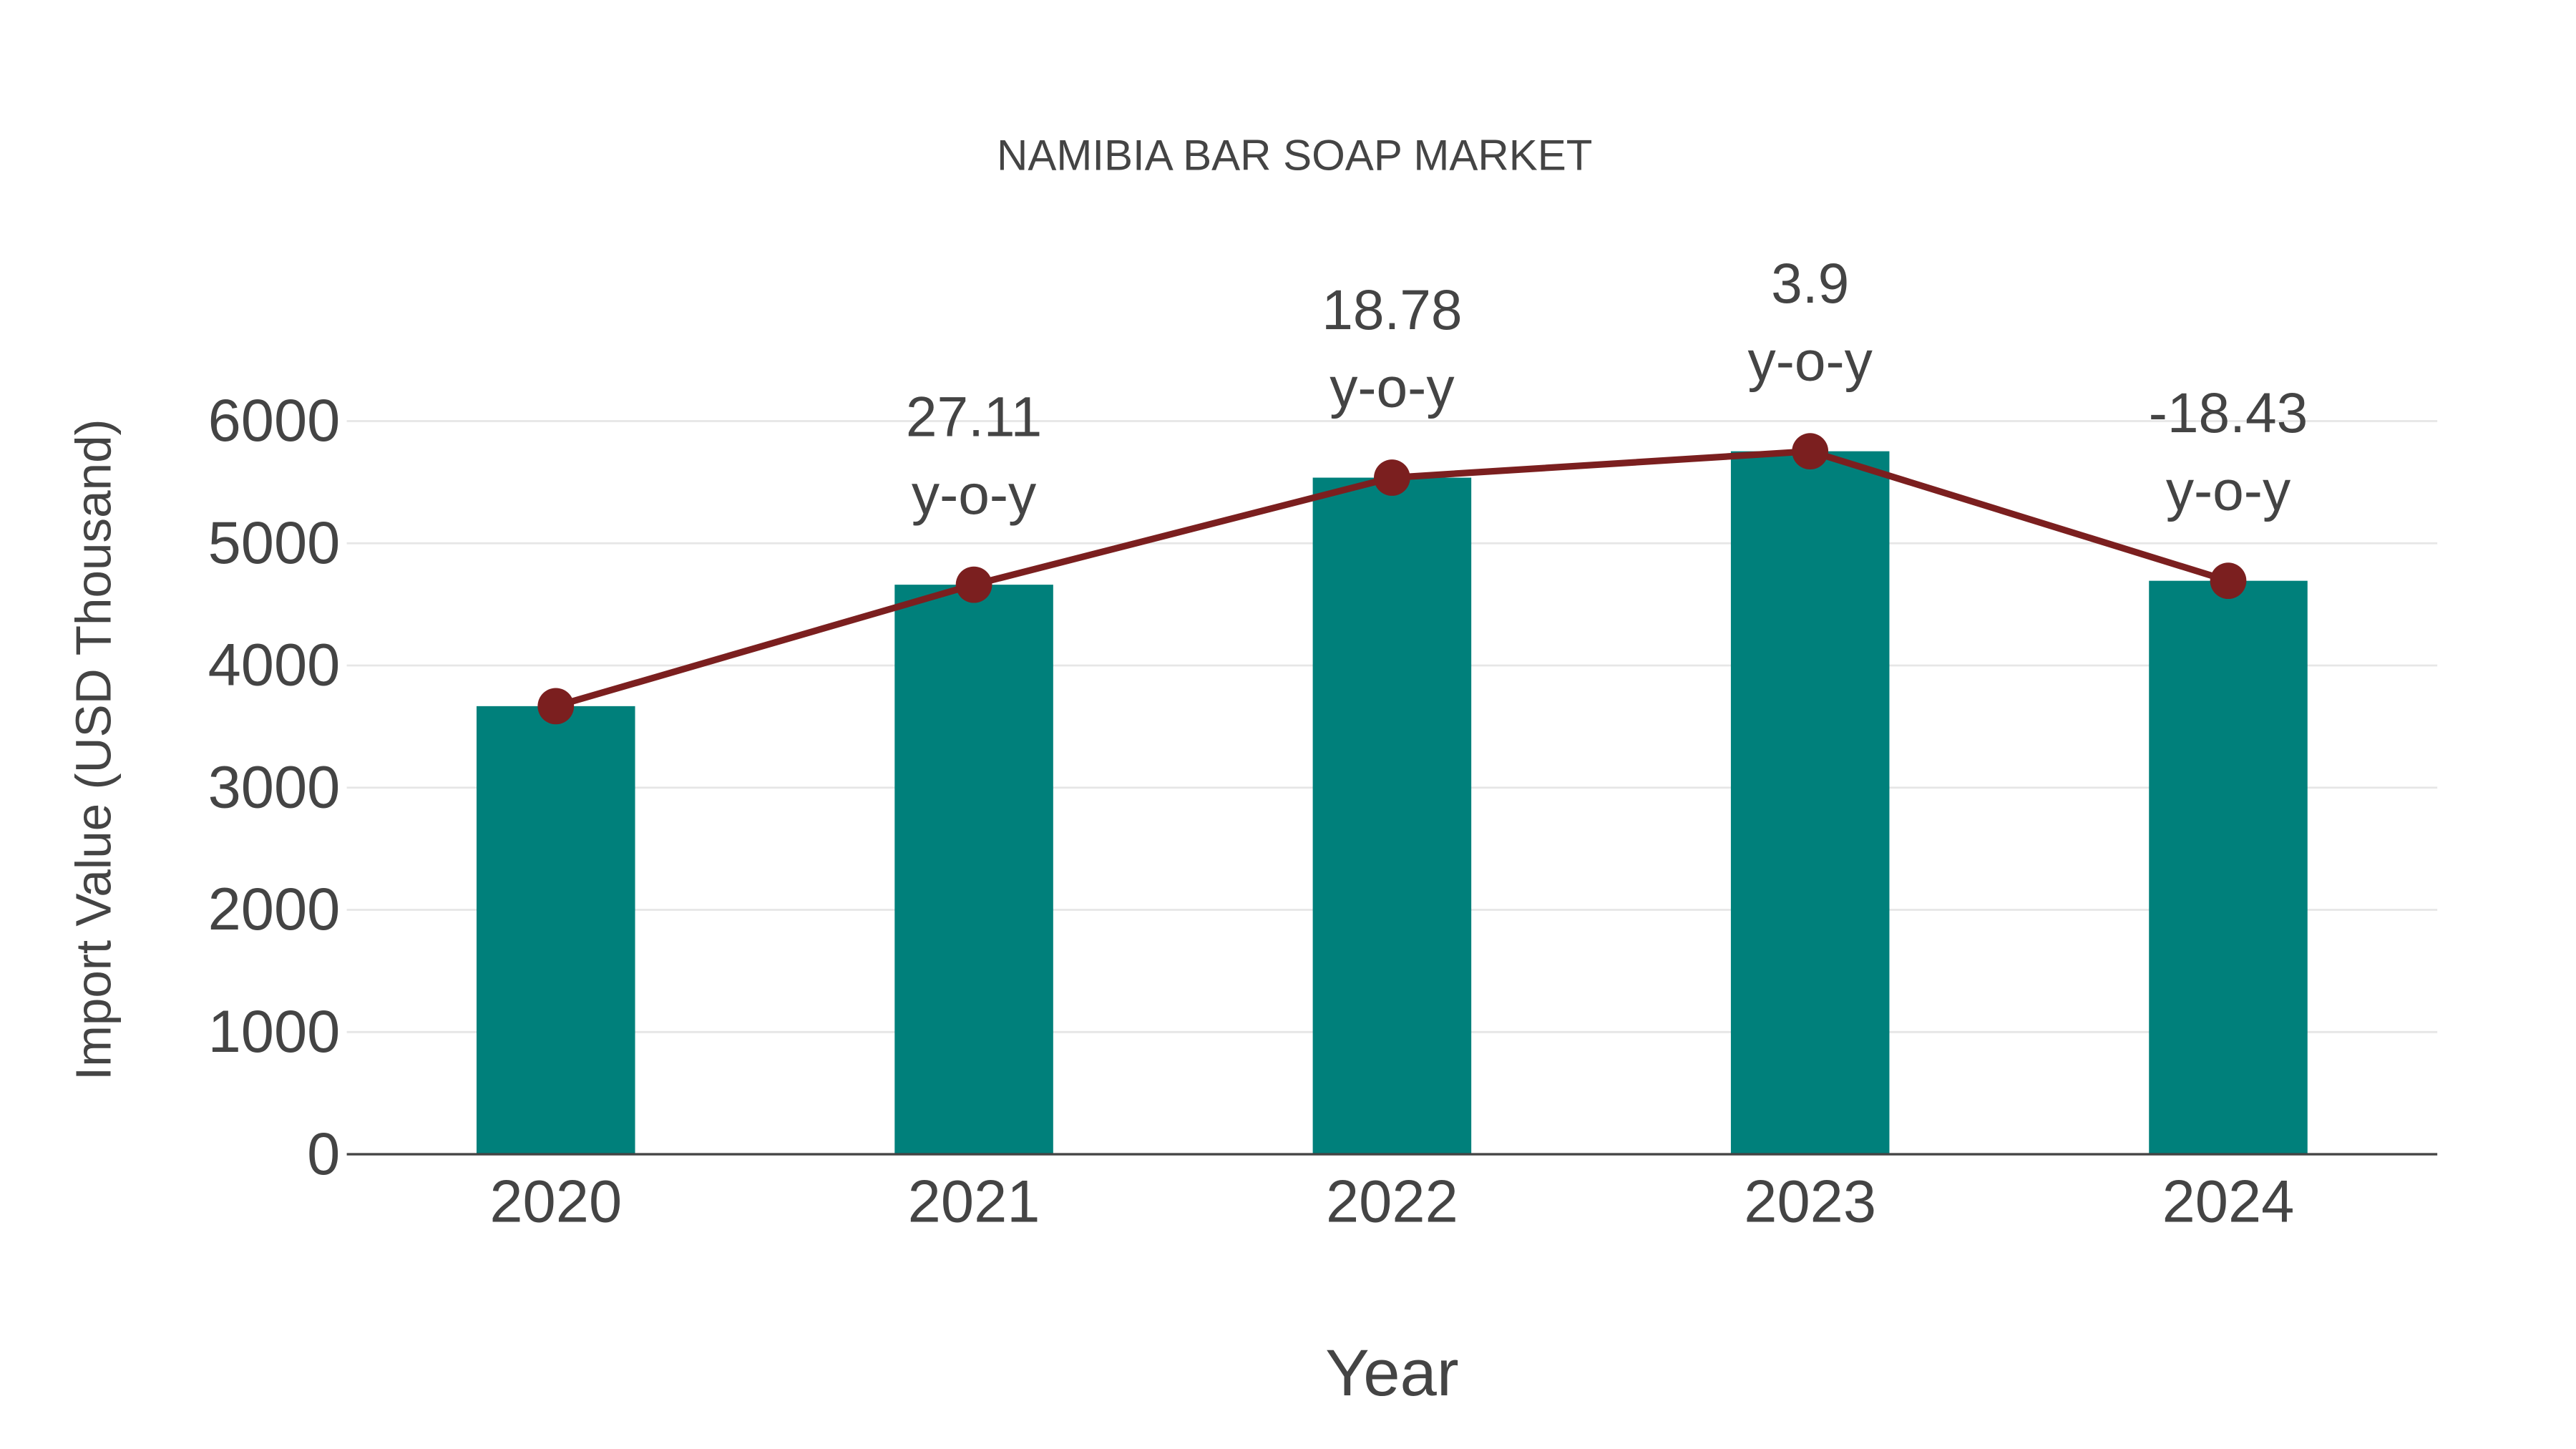  Describe the element at coordinates (274, 665) in the screenshot. I see `y-tick-label: 4000` at that location.